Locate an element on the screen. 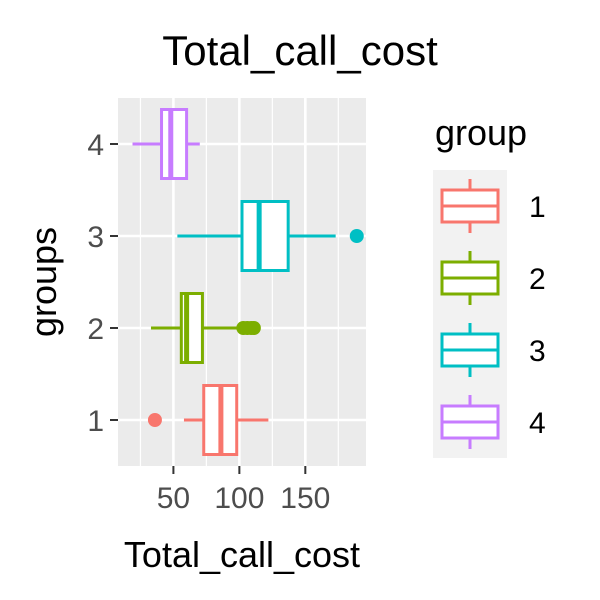 This screenshot has height=600, width=600. x-tick-label: 150 is located at coordinates (305, 498).